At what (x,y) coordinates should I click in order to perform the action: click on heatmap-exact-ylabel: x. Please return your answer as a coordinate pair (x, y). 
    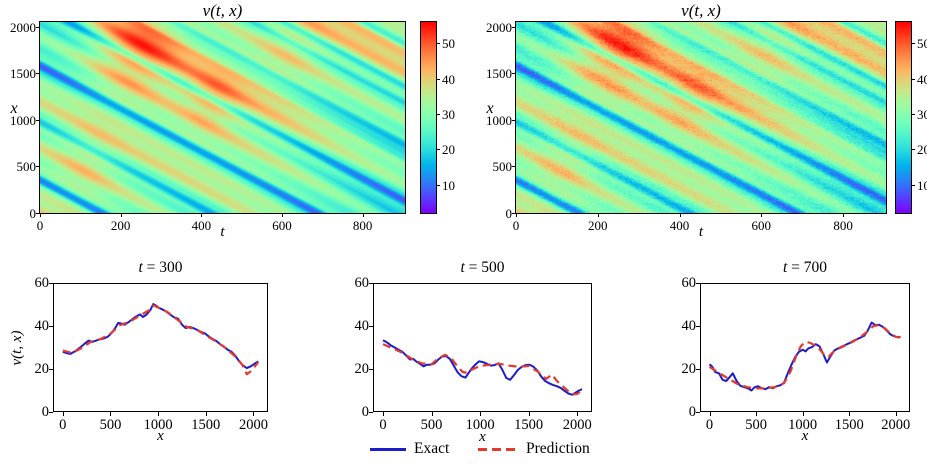
    Looking at the image, I should click on (14, 108).